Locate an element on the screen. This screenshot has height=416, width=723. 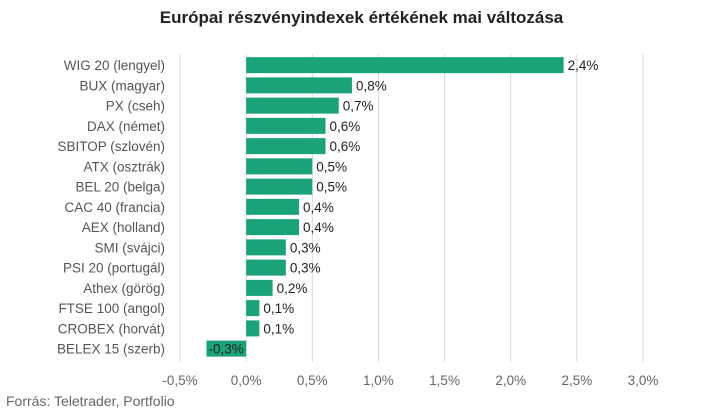
category-label: DAX (német) is located at coordinates (126, 126).